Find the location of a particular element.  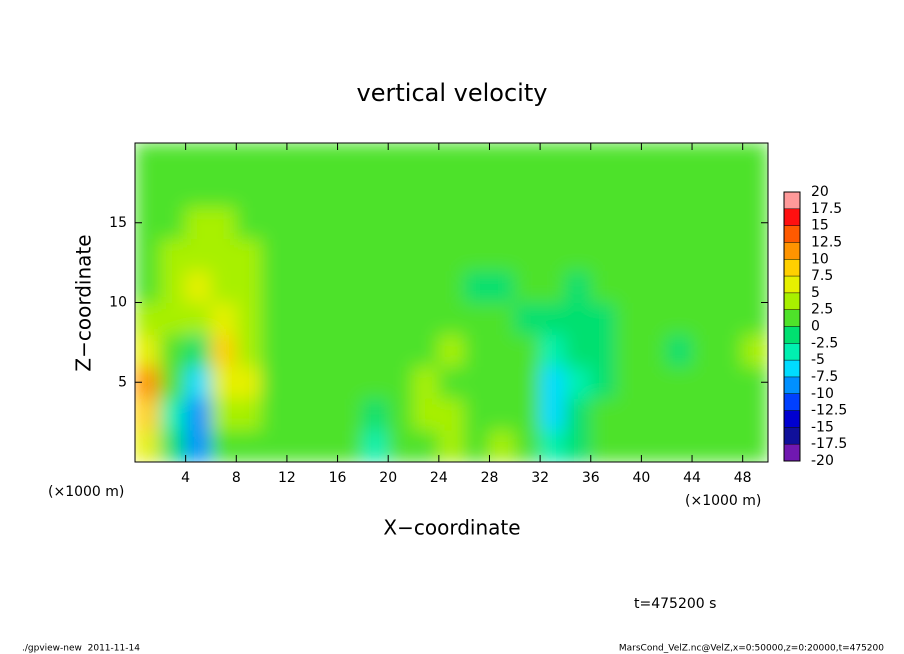

colorbar-label: 5 is located at coordinates (815, 293).